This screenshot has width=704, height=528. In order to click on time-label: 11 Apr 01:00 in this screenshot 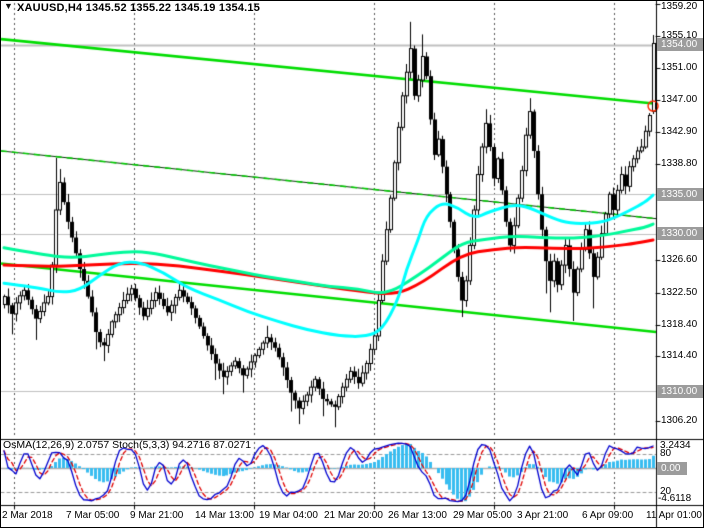, I will do `click(674, 515)`.